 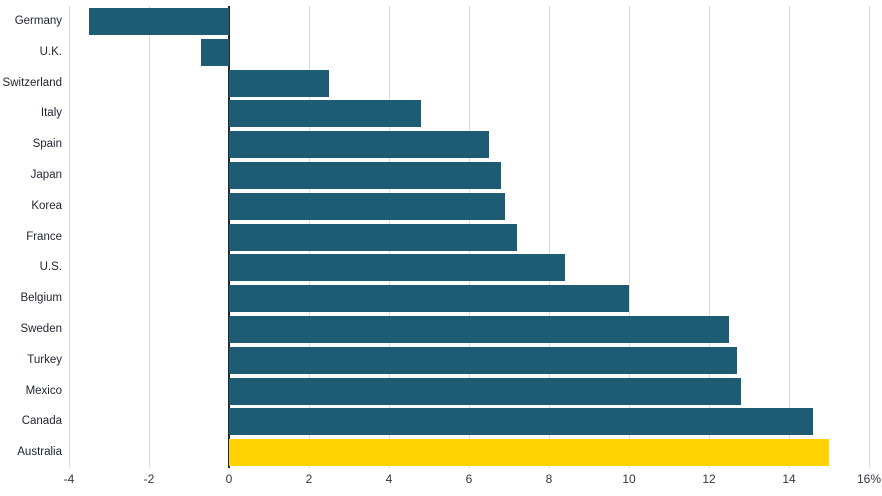 What do you see at coordinates (159, 21) in the screenshot?
I see `bar-germany` at bounding box center [159, 21].